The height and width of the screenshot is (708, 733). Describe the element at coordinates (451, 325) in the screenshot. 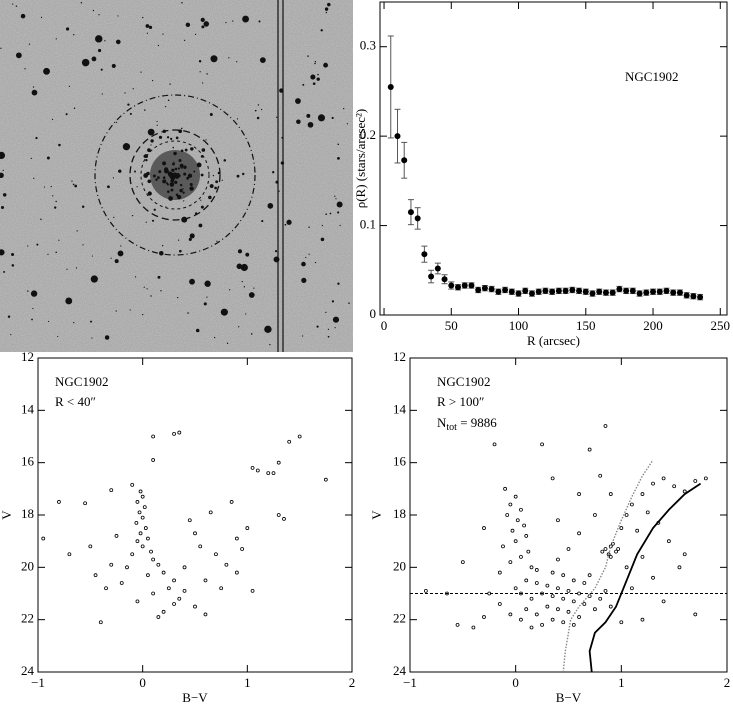

I see `x-tick-label: 50` at that location.